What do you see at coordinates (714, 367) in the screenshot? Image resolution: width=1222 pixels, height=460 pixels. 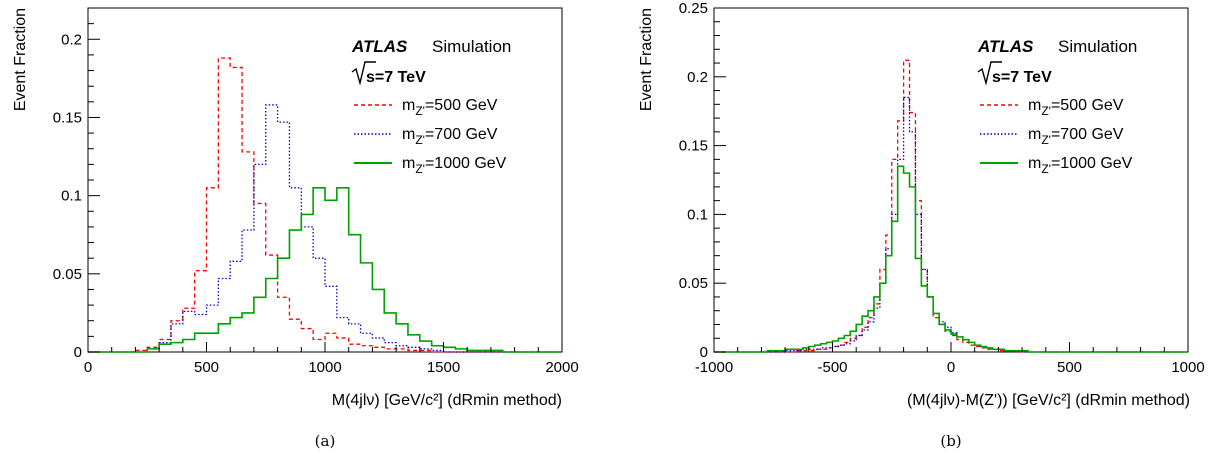 I see `x-tick-label: -1000` at bounding box center [714, 367].